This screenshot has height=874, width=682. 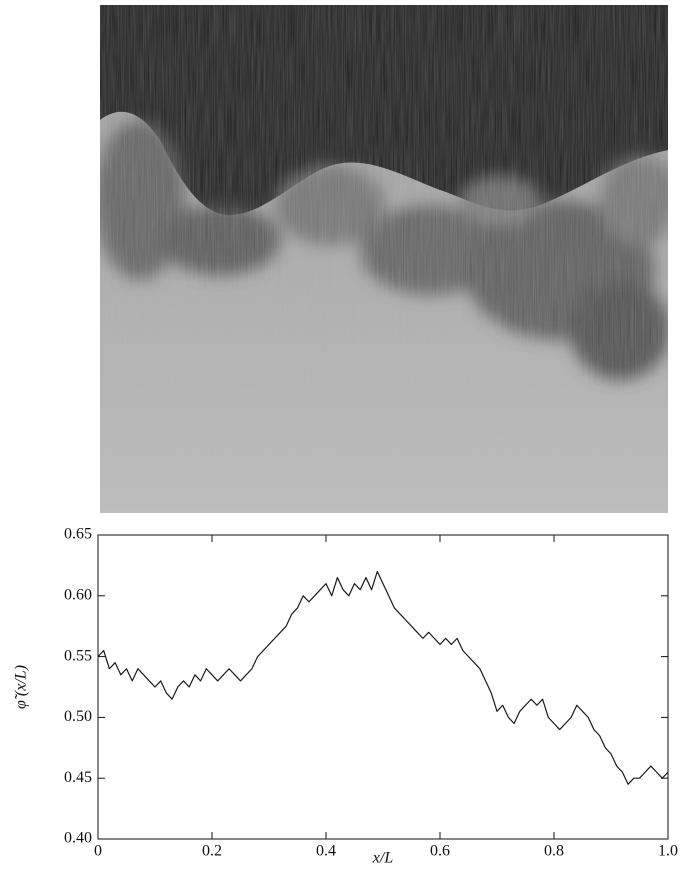 What do you see at coordinates (78, 655) in the screenshot?
I see `y-tick-label: 0.55` at bounding box center [78, 655].